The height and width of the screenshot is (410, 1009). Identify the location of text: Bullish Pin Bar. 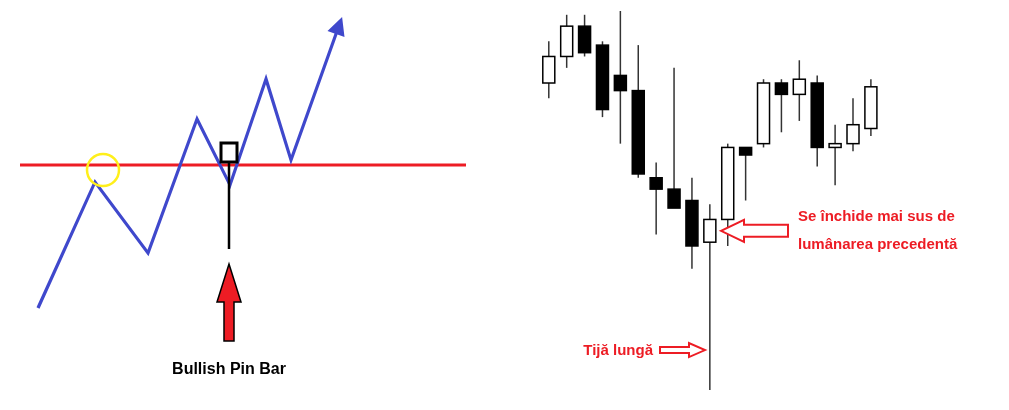
(229, 368).